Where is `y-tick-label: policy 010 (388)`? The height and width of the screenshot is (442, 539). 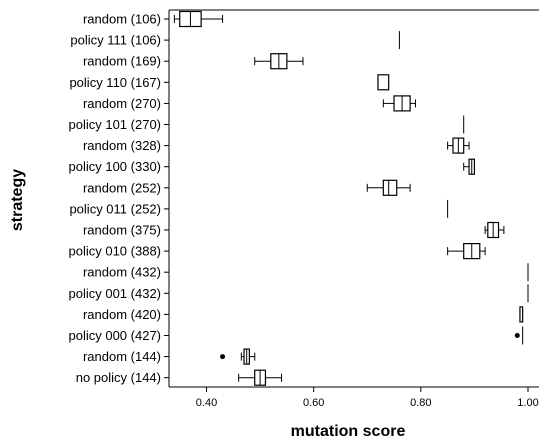
y-tick-label: policy 010 (388) is located at coordinates (115, 251).